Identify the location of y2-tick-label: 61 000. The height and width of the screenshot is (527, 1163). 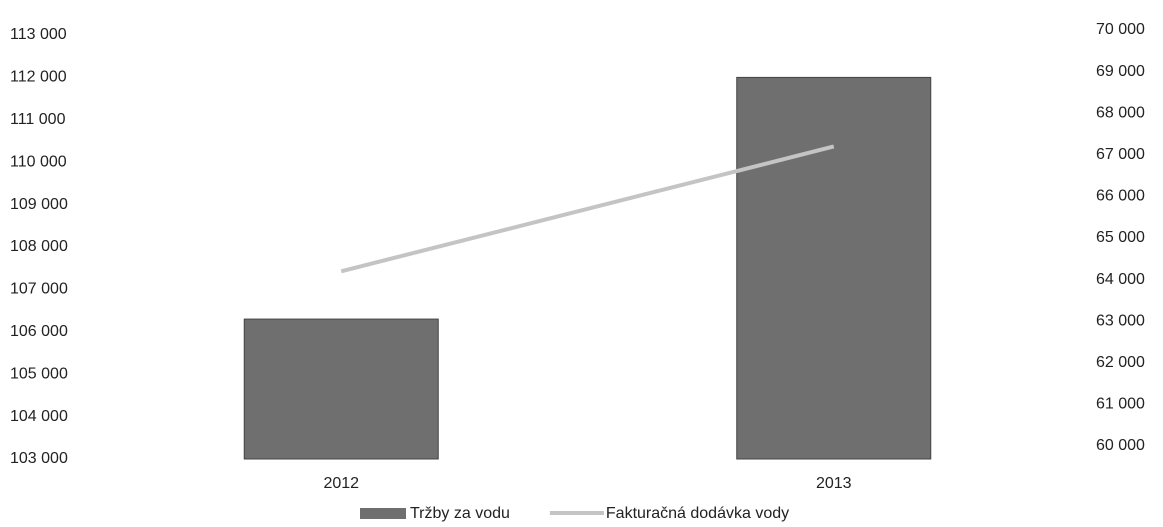
(1120, 404).